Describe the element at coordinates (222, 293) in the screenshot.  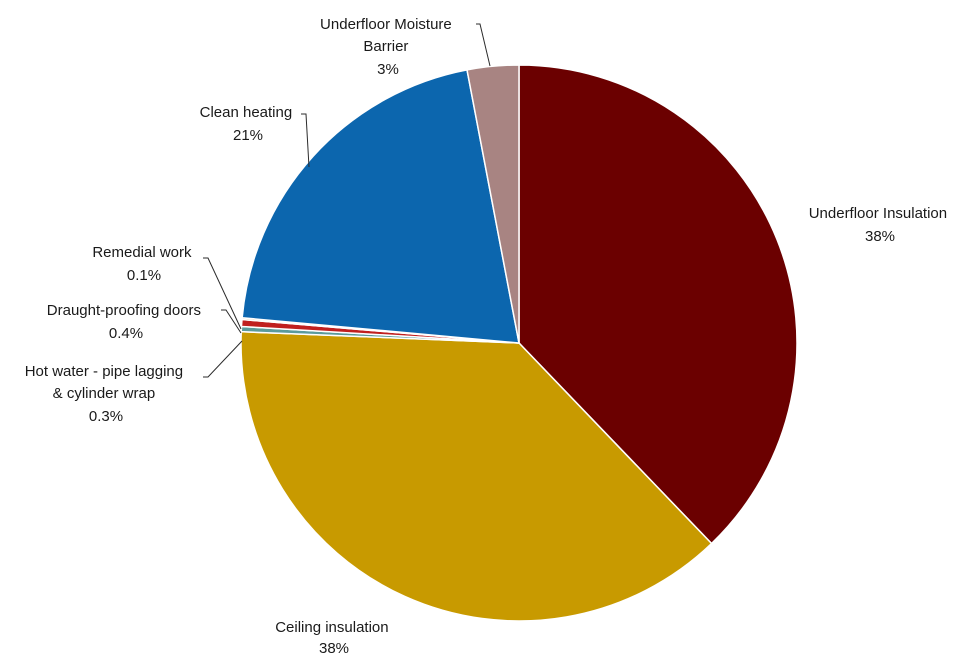
I see `leader-remedial-work` at that location.